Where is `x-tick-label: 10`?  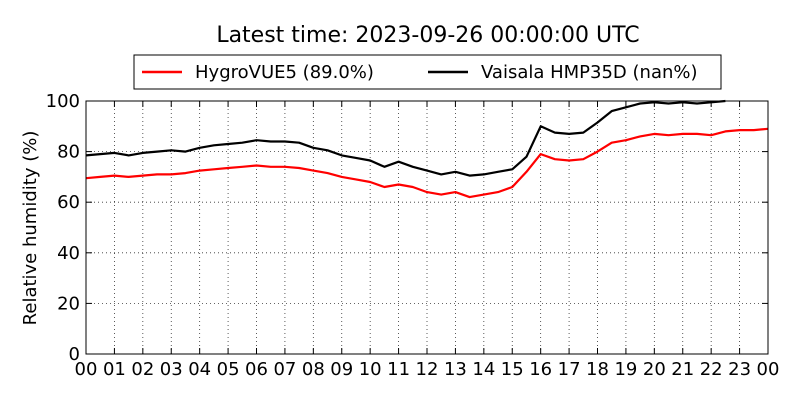 x-tick-label: 10 is located at coordinates (370, 369).